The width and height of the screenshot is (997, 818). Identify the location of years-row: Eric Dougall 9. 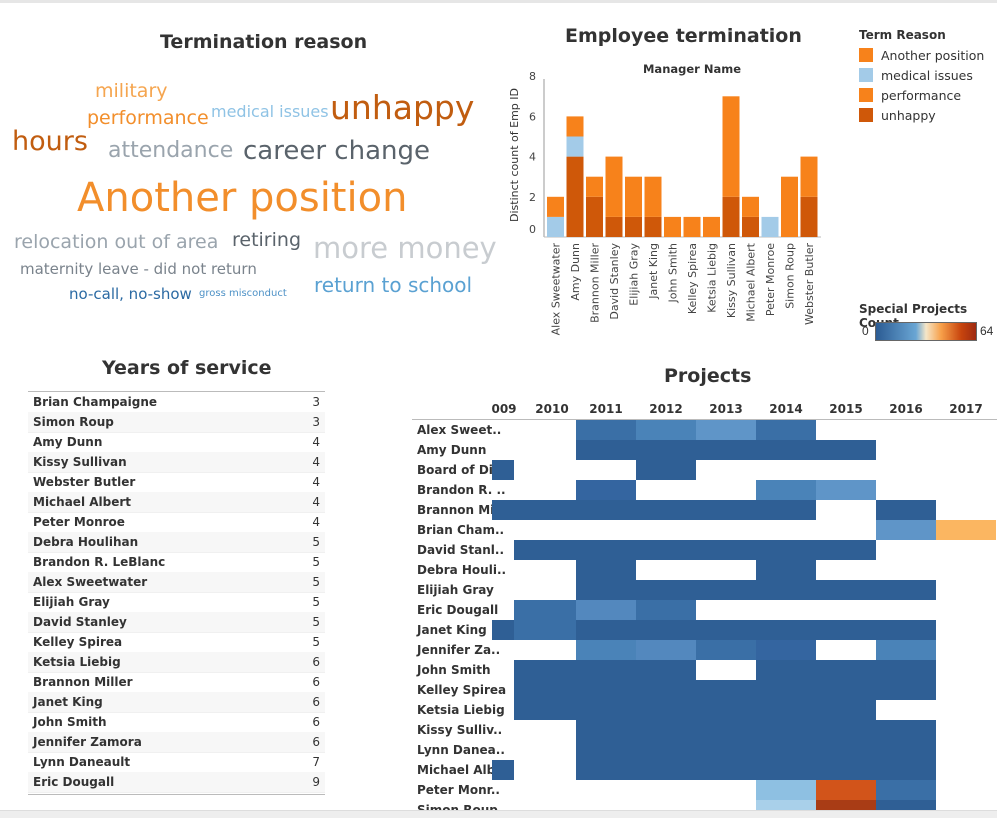
(176, 782).